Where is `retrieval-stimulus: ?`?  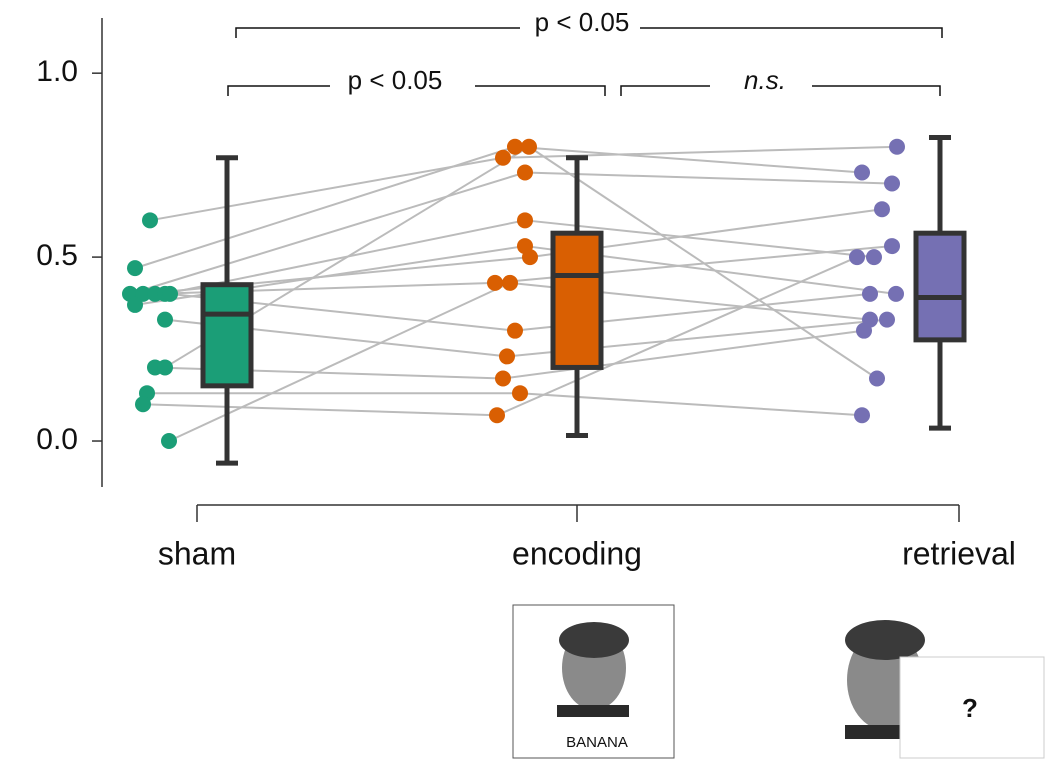
retrieval-stimulus: ? is located at coordinates (945, 689).